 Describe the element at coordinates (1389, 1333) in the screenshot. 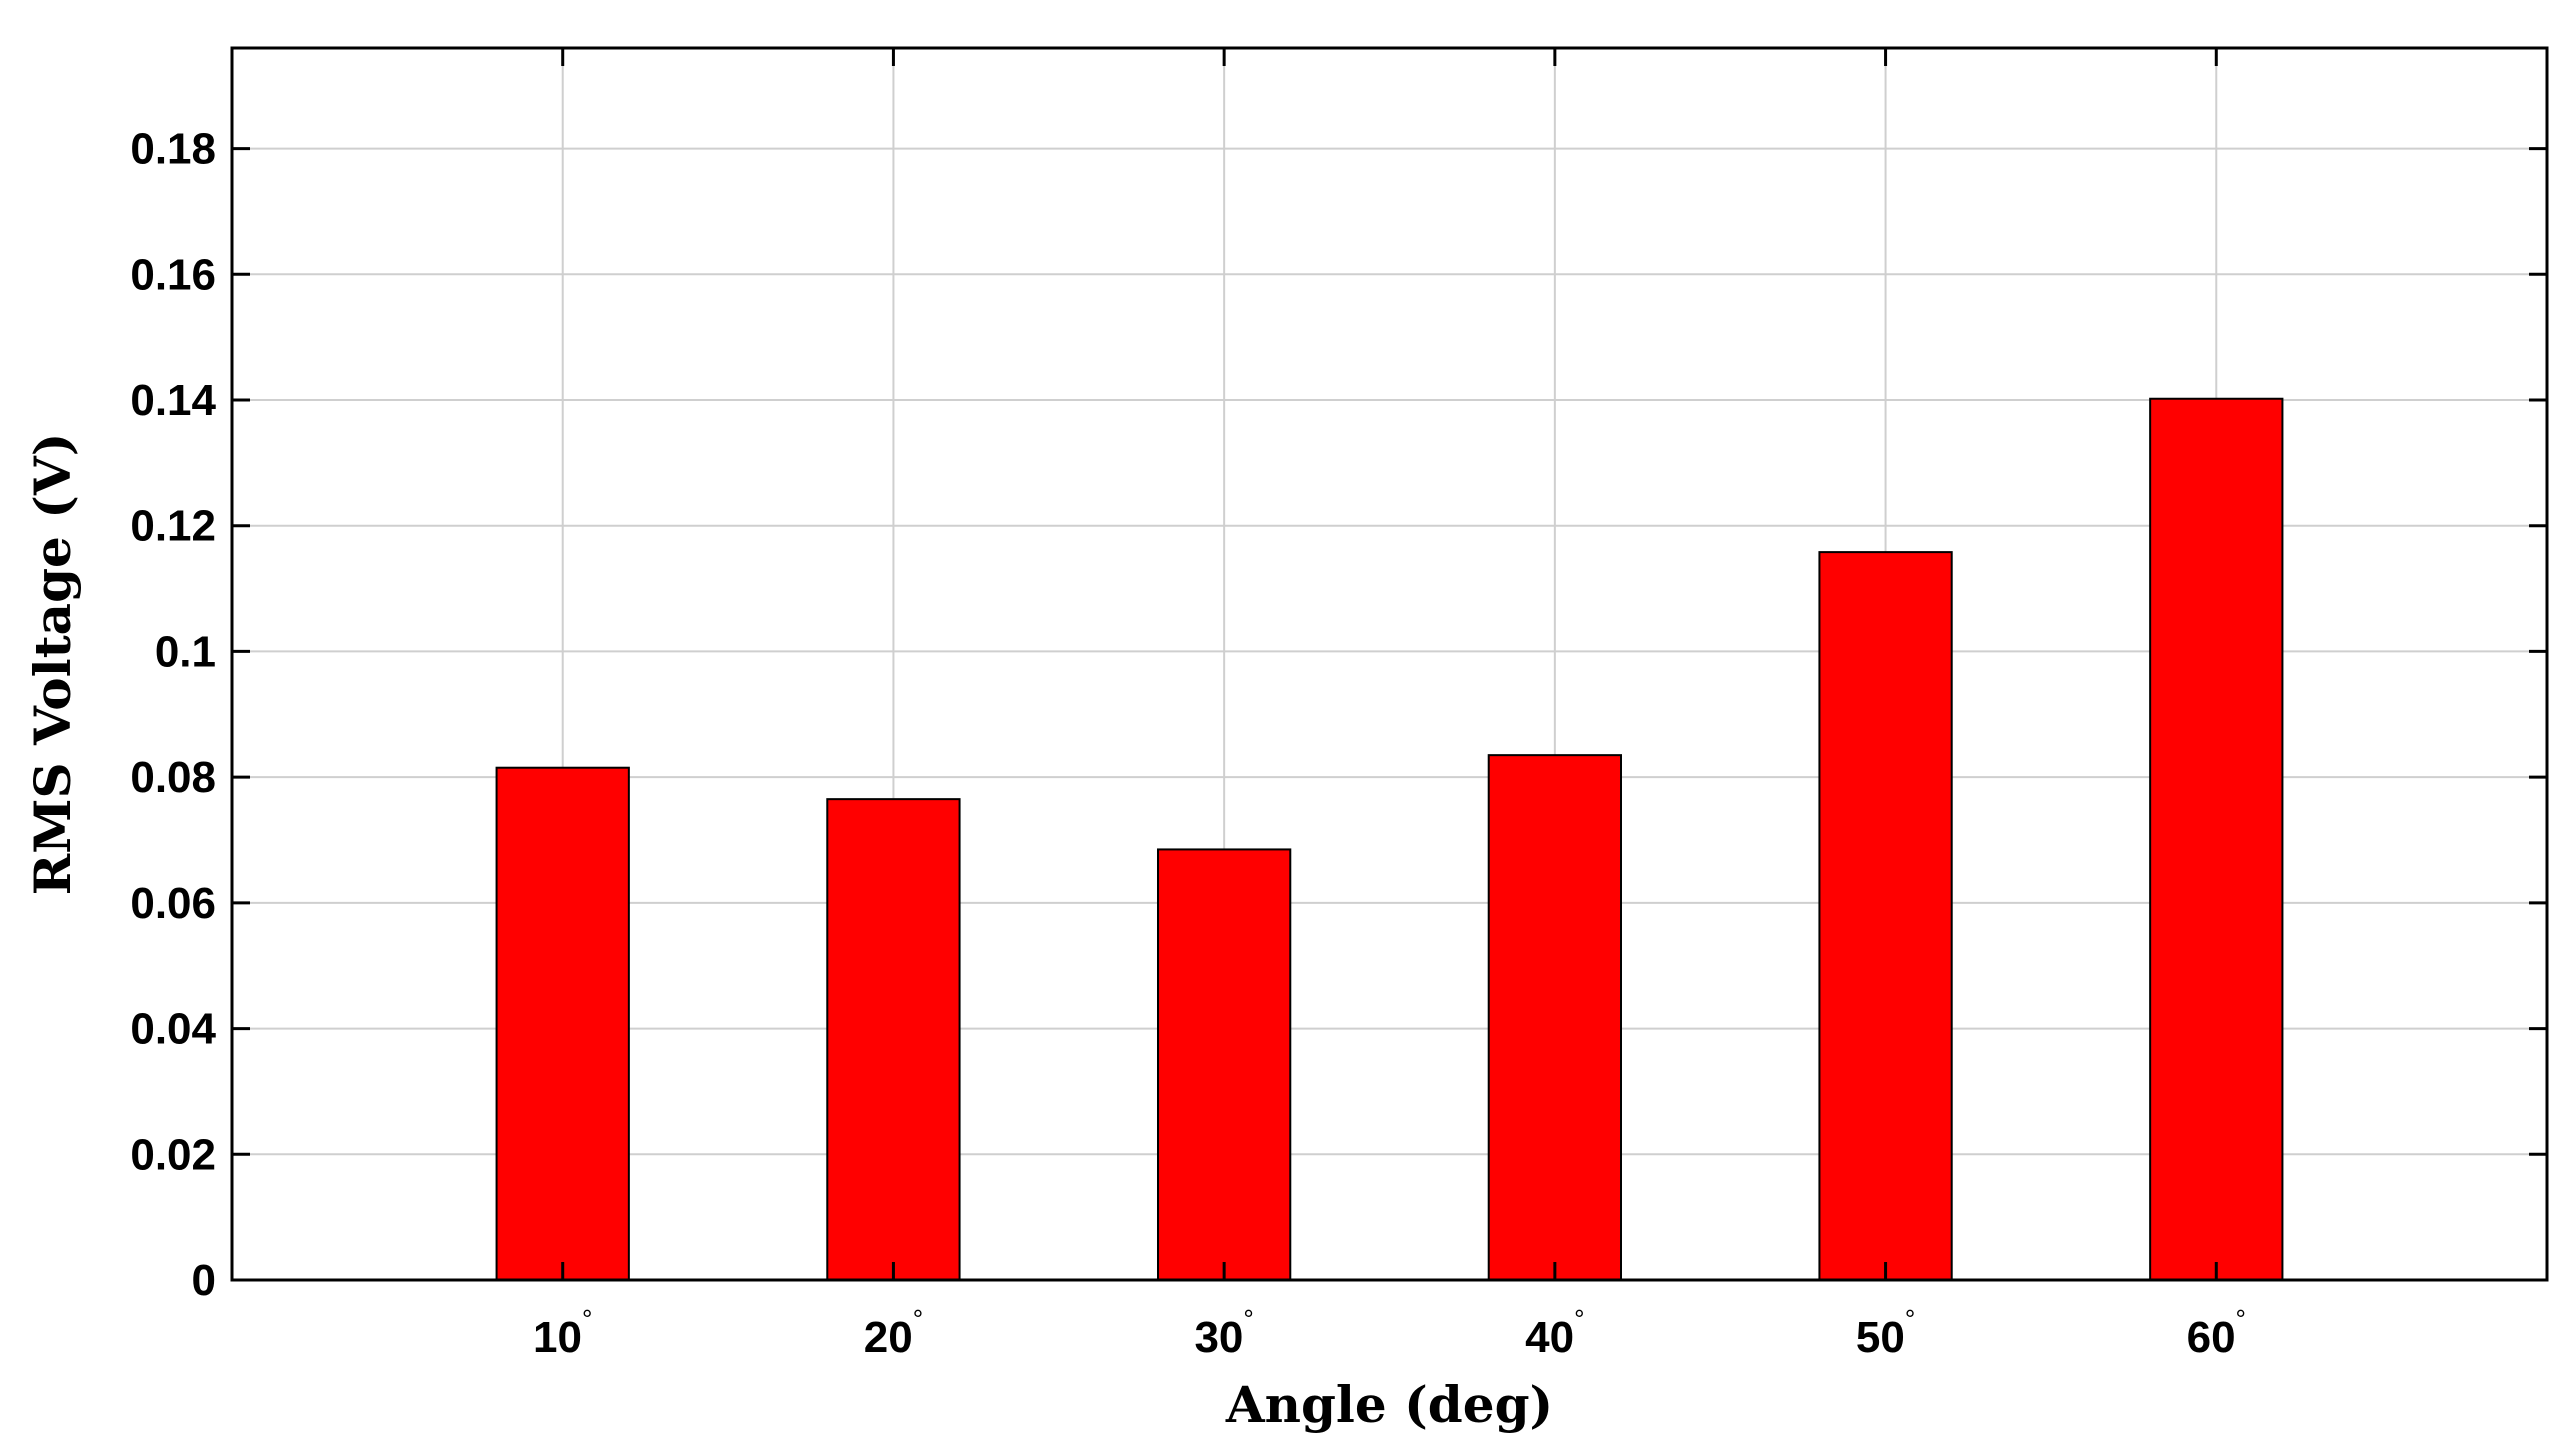

I see `x-tick-labels: 10° 20° 30° 40° 50° 60°` at that location.